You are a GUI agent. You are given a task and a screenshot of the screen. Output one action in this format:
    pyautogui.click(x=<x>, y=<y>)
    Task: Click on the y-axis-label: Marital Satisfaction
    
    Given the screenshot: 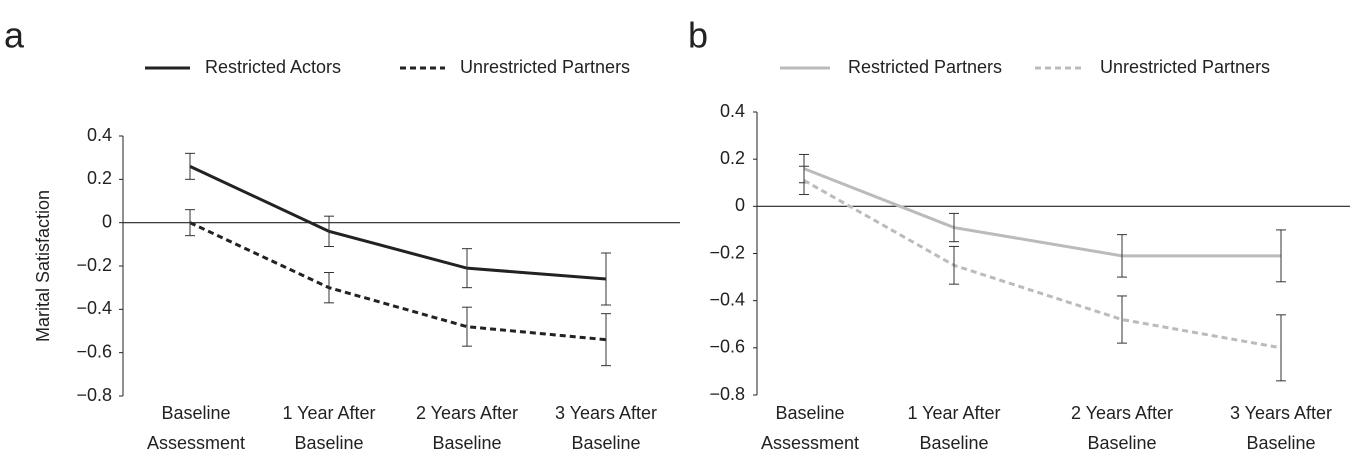 What is the action you would take?
    pyautogui.click(x=43, y=266)
    